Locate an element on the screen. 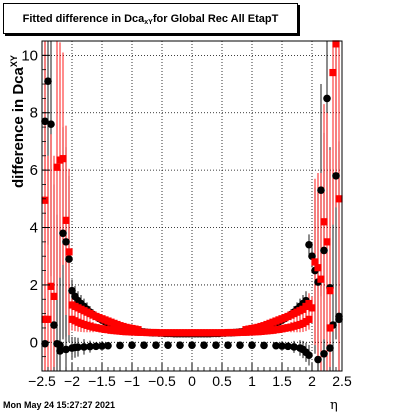 The height and width of the screenshot is (414, 400). y-tick-label: 2 is located at coordinates (34, 285).